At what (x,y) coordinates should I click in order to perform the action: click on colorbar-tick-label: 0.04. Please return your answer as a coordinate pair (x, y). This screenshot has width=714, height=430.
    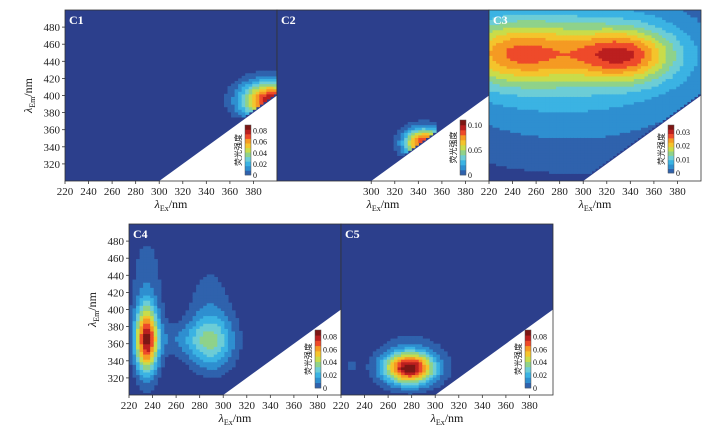
    Looking at the image, I should click on (330, 362).